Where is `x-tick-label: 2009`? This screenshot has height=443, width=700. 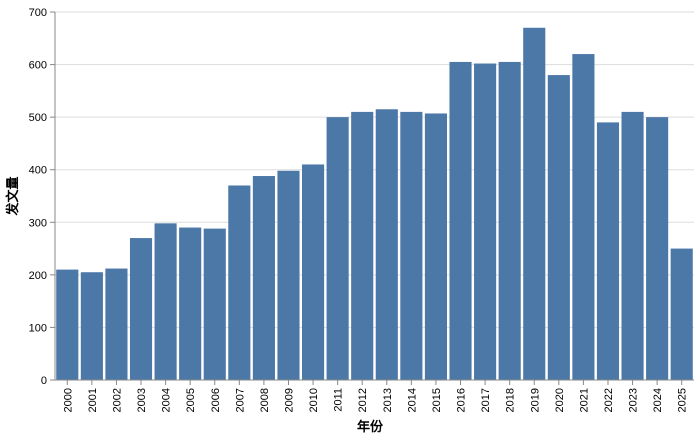
x-tick-label: 2009 is located at coordinates (289, 400).